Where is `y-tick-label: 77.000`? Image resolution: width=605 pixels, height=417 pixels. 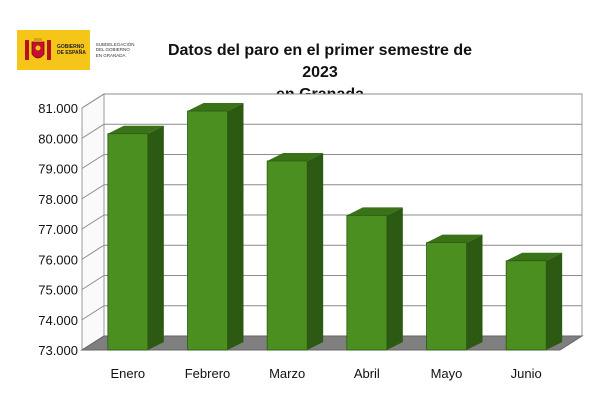
y-tick-label: 77.000 is located at coordinates (58, 229).